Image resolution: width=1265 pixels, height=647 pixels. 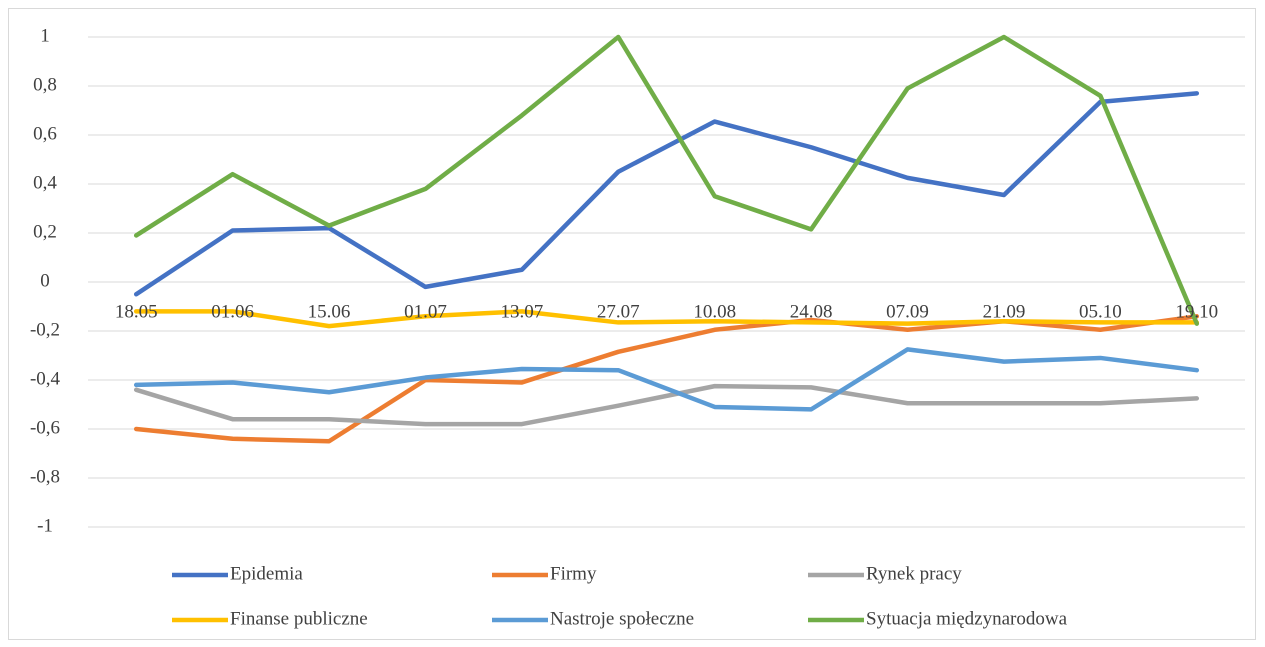 What do you see at coordinates (618, 311) in the screenshot?
I see `x-tick-label: 27.07` at bounding box center [618, 311].